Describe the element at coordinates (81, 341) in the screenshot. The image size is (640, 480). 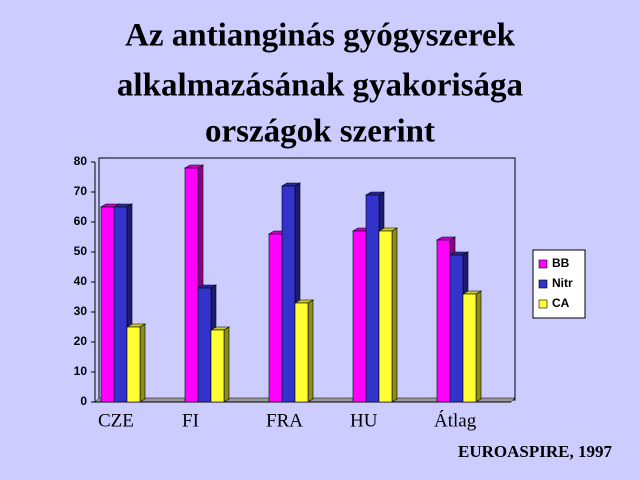
I see `y-tick-label: 20` at that location.